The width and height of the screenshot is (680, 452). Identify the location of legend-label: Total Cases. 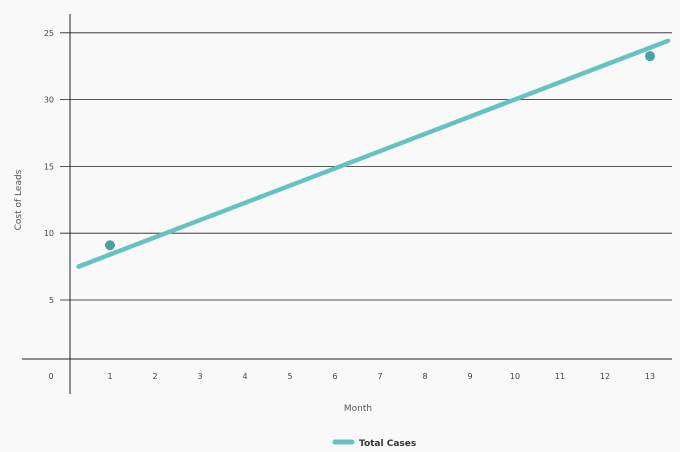
(387, 443).